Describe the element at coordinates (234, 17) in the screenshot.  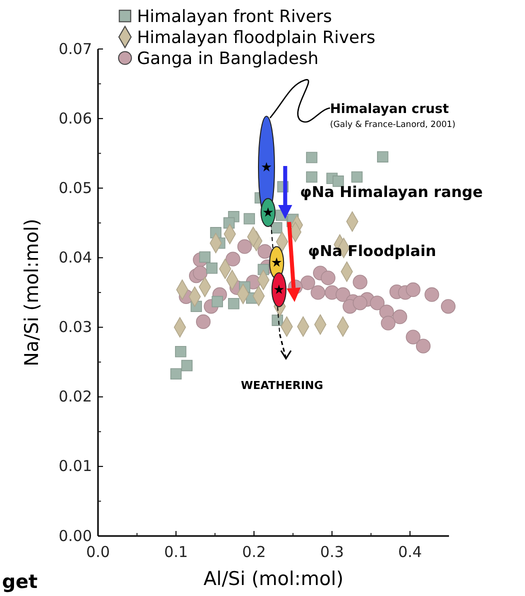
I see `legend-label: Himalayan front Rivers` at that location.